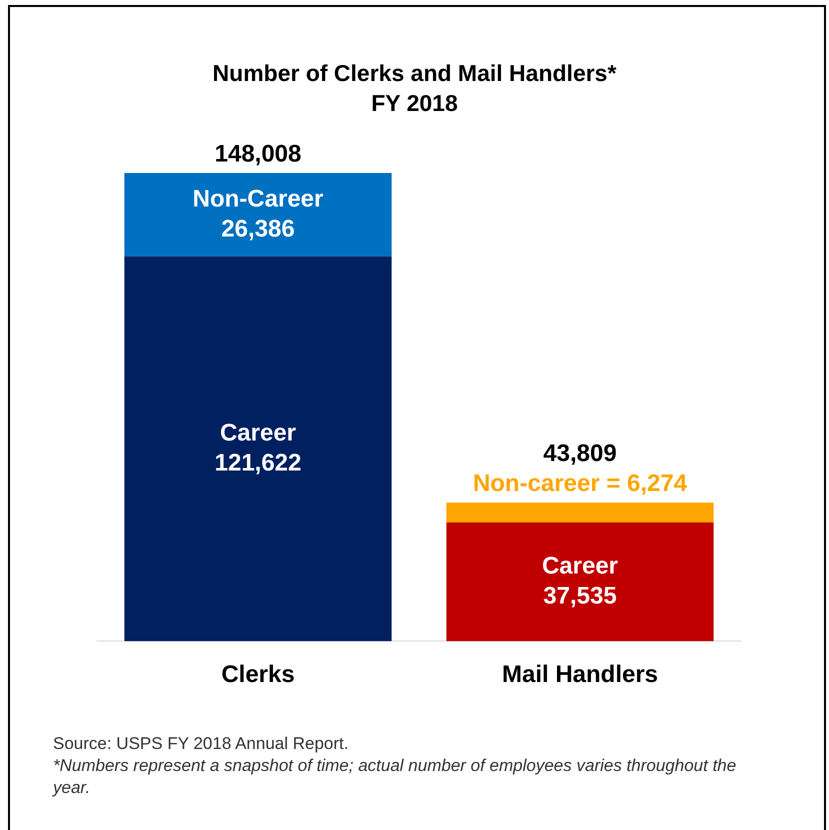 The image size is (829, 830). I want to click on x-tick-label: Clerks, so click(258, 674).